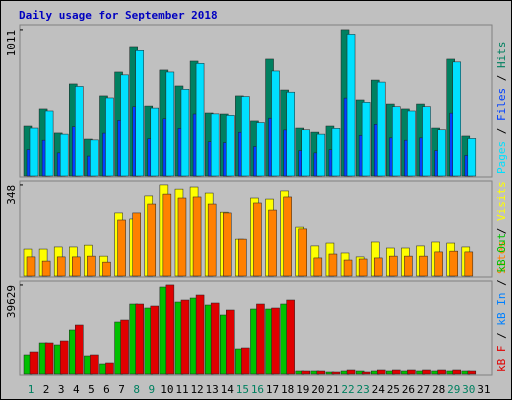  I want to click on x-tick-label: 11, so click(181, 389).